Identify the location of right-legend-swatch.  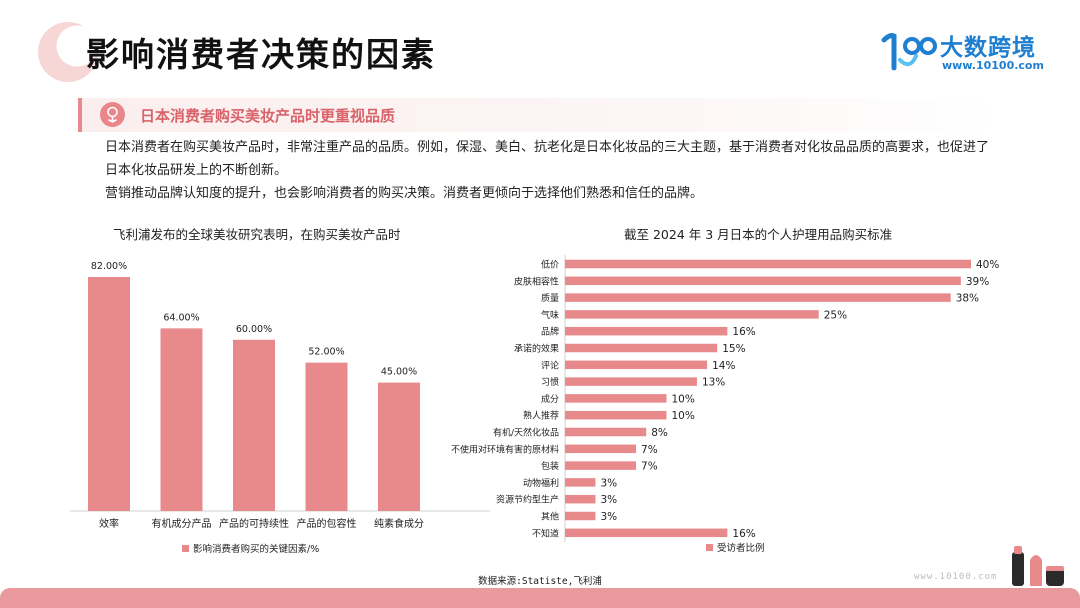
(709, 547).